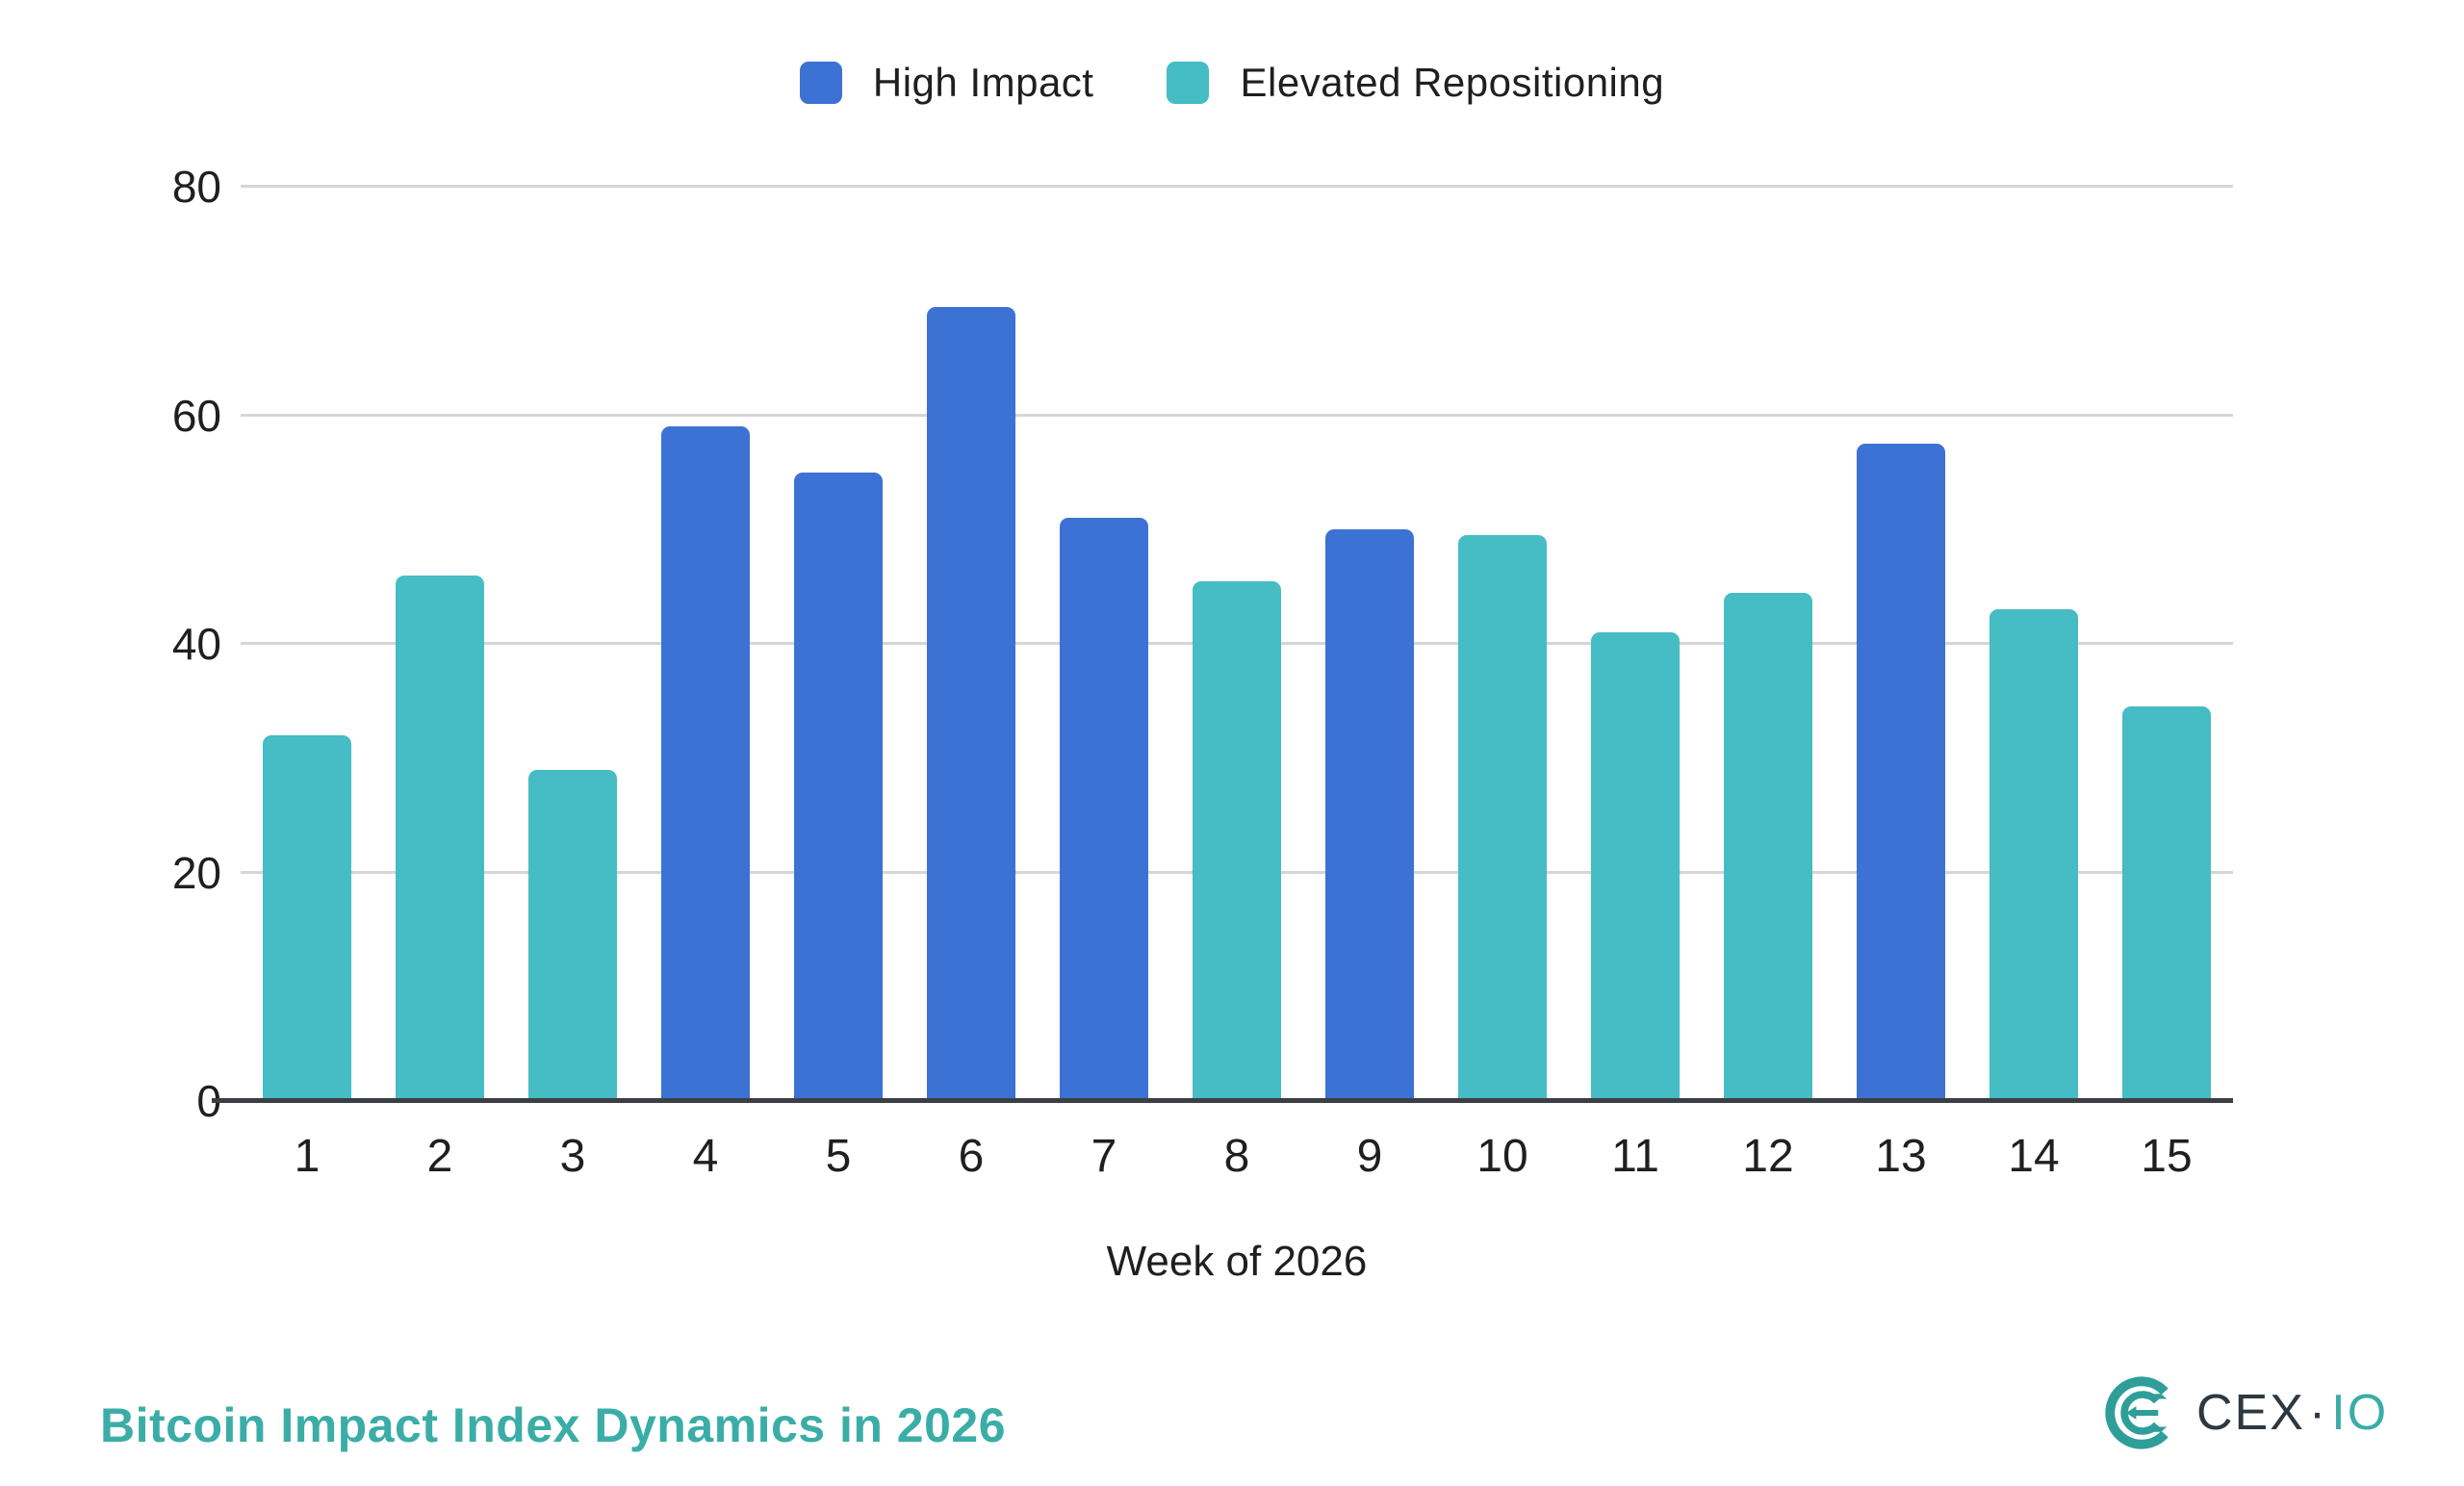  What do you see at coordinates (1369, 1156) in the screenshot?
I see `x-tick-label-9: 9` at bounding box center [1369, 1156].